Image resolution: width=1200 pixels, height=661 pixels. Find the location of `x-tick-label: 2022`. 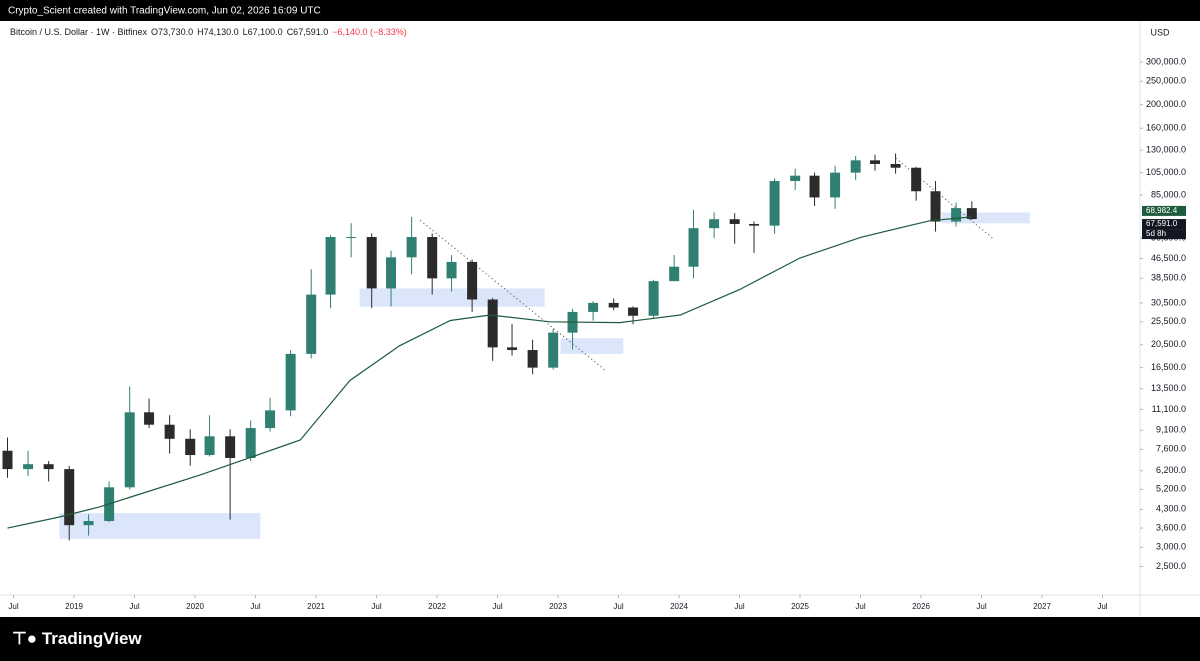

x-tick-label: 2022 is located at coordinates (437, 606).